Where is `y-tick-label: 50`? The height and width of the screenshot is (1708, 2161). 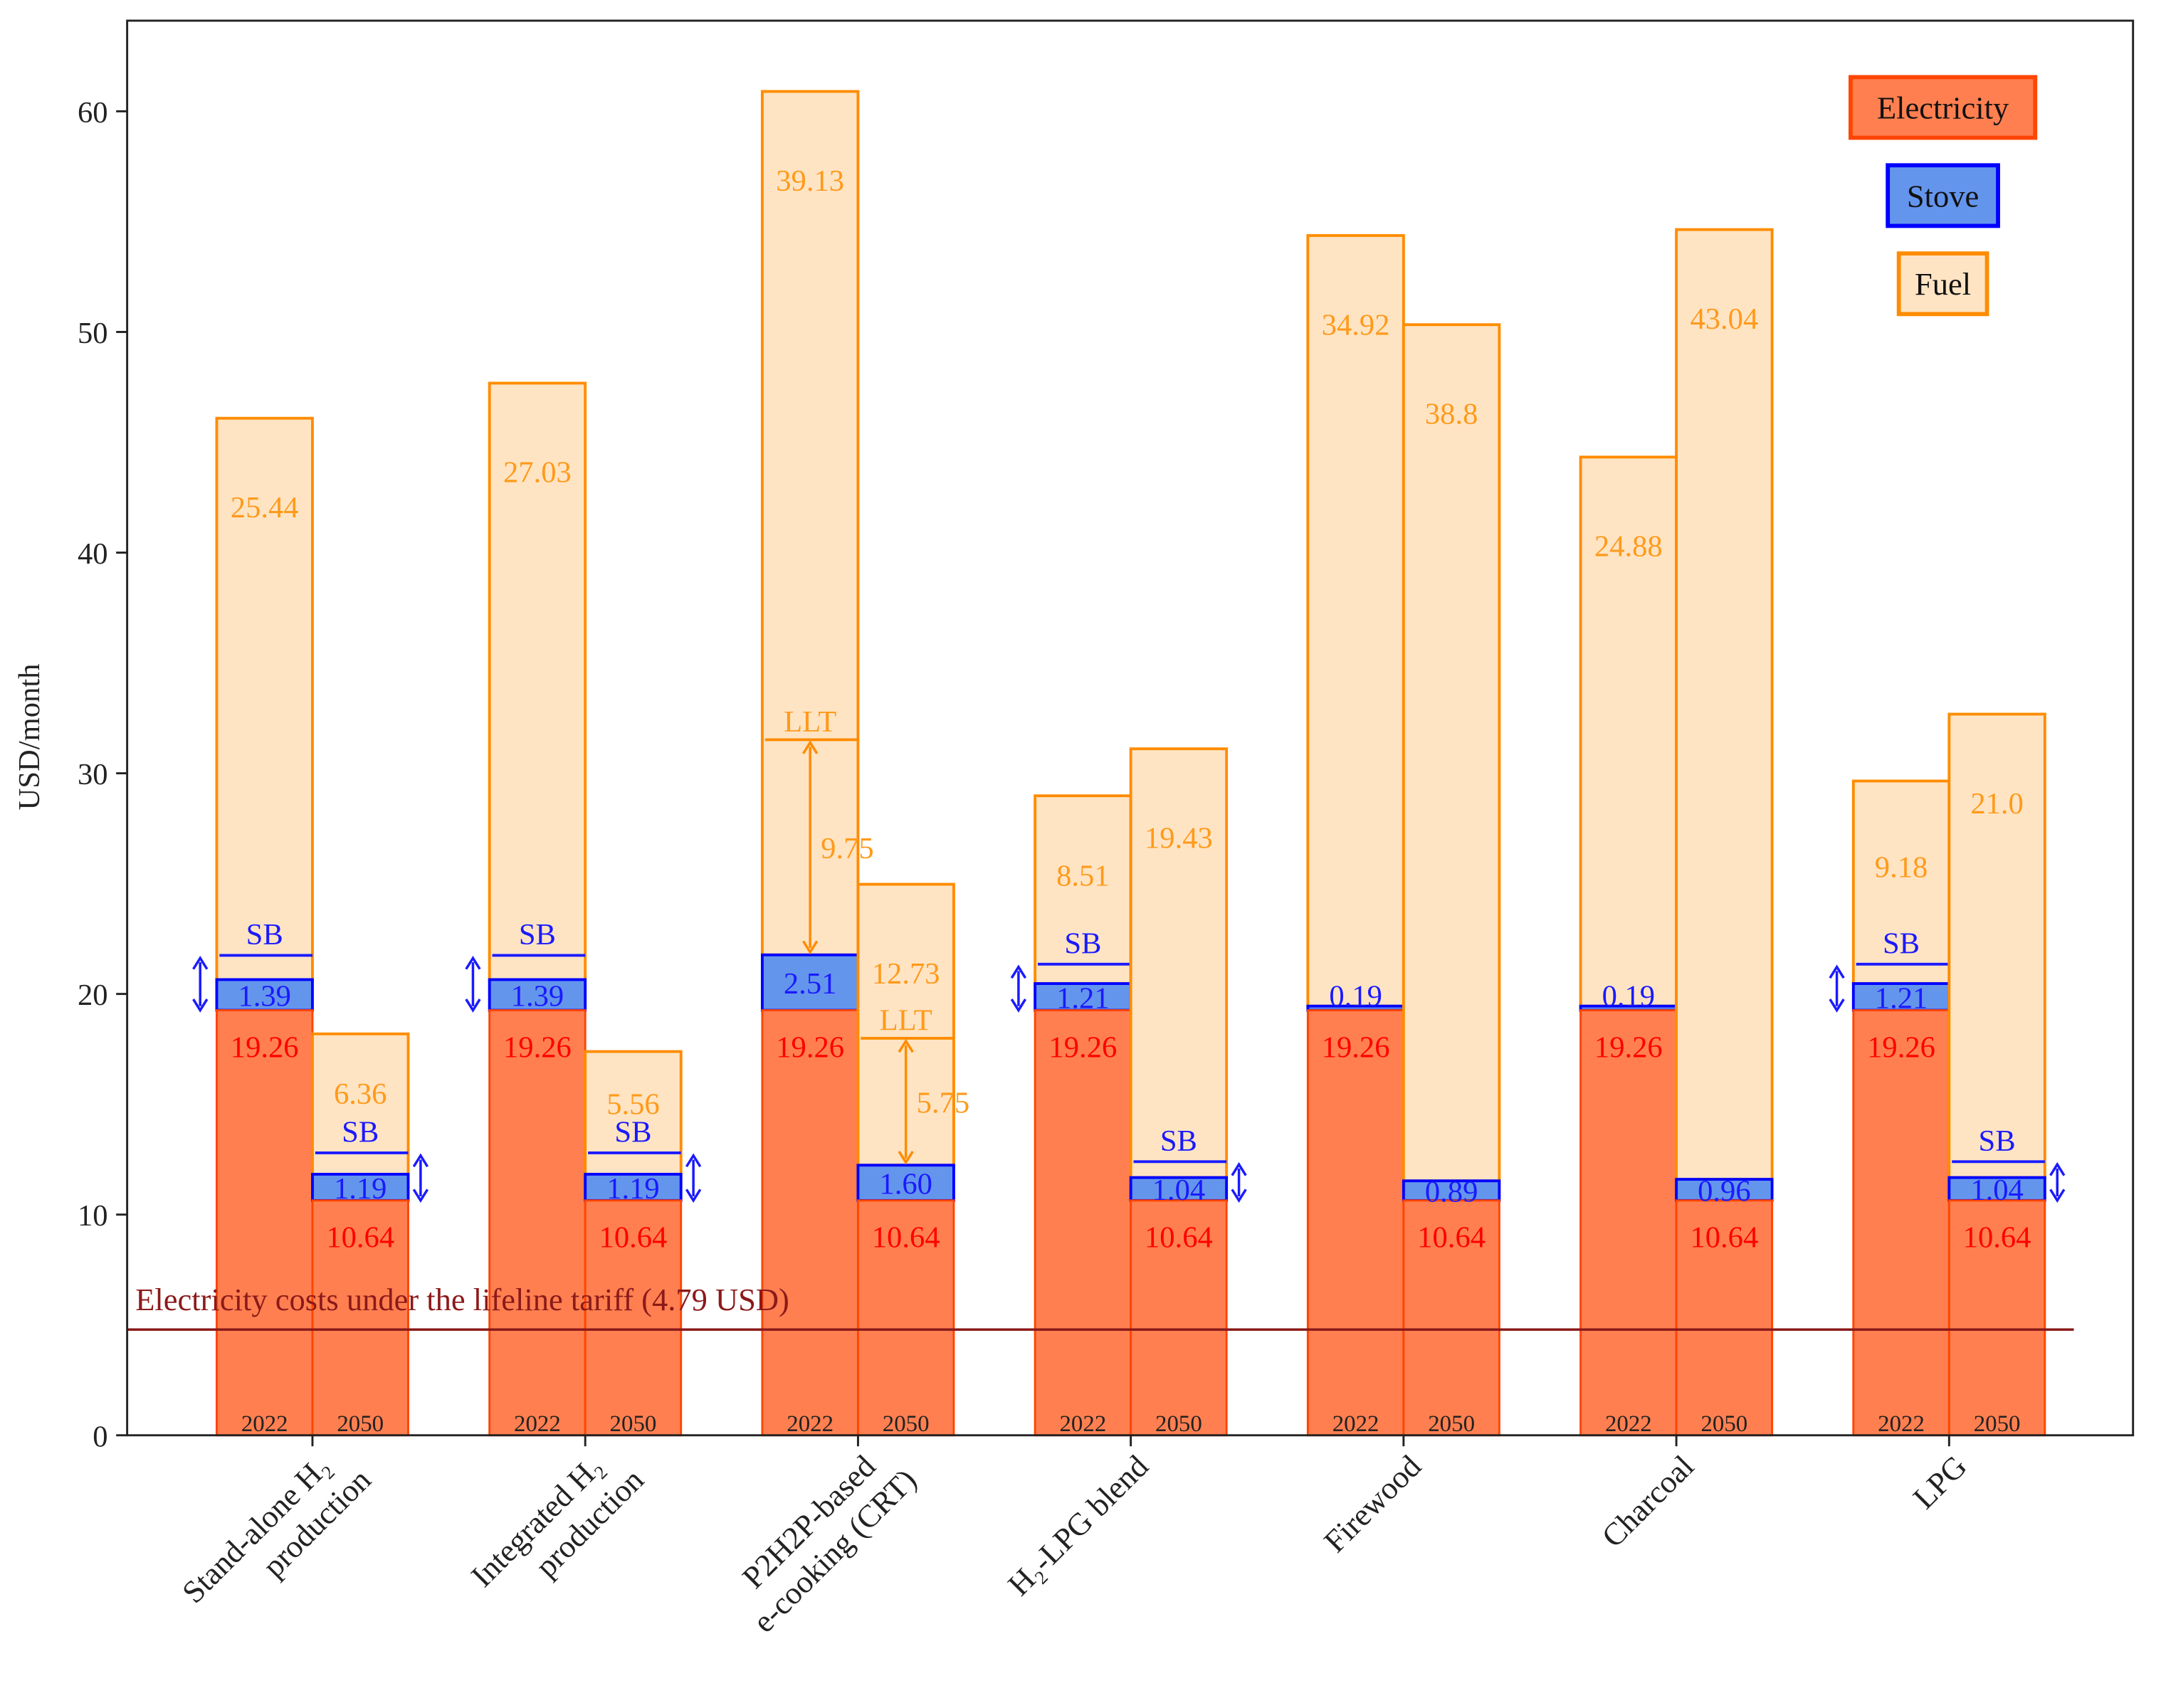
y-tick-label: 50 is located at coordinates (93, 333).